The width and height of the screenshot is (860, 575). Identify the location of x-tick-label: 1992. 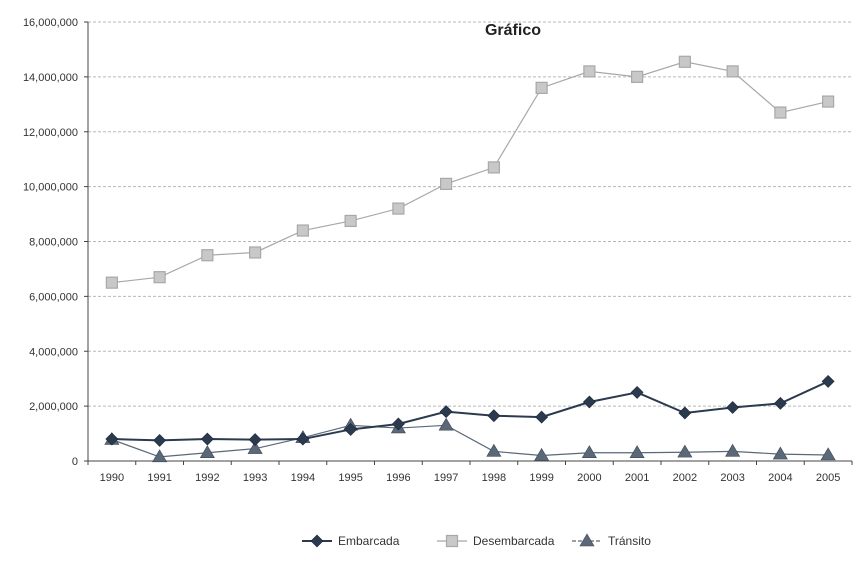
(207, 478).